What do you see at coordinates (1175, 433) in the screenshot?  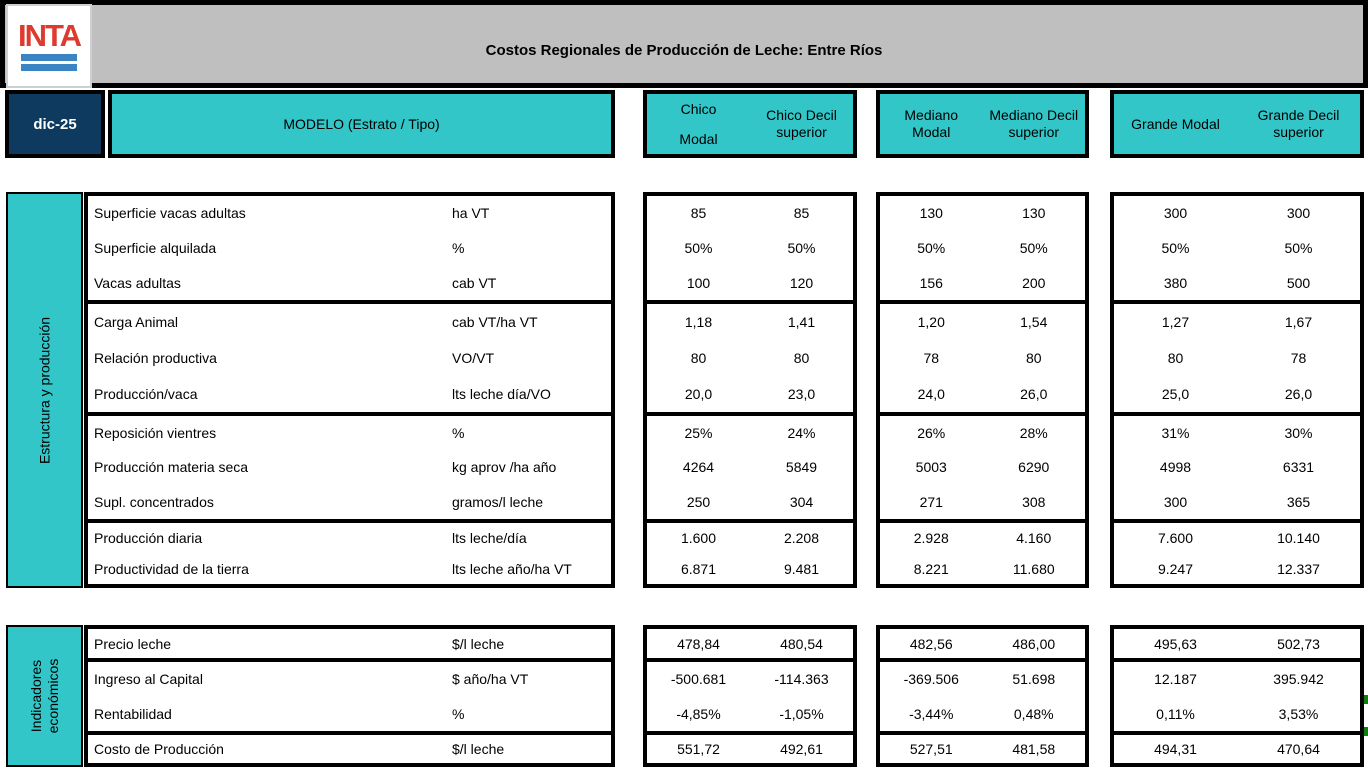 I see `value-cell: 31%` at bounding box center [1175, 433].